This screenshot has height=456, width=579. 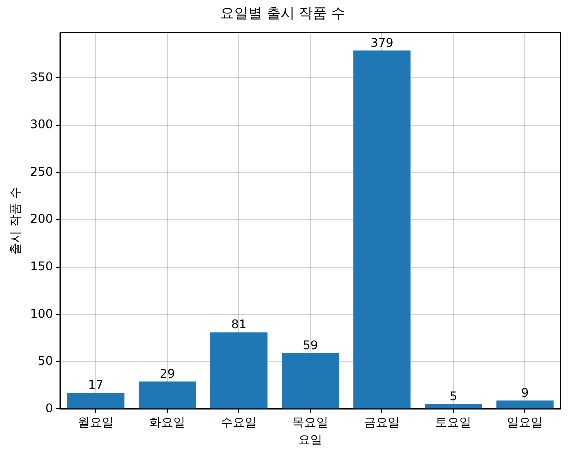 What do you see at coordinates (454, 397) in the screenshot?
I see `data-label: 5` at bounding box center [454, 397].